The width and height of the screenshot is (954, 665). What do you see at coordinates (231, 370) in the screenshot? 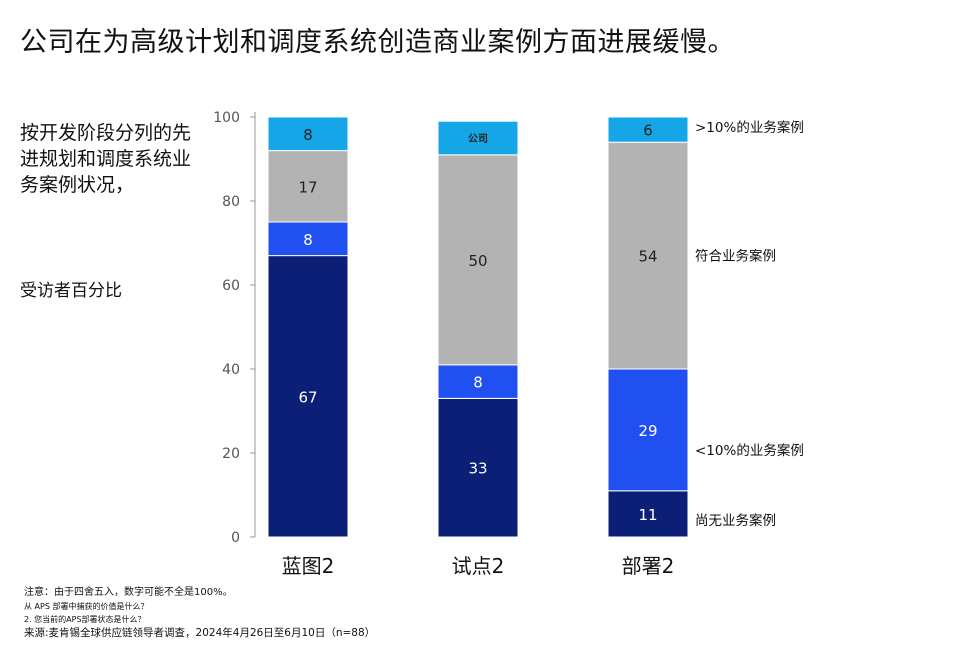
I see `y-tick-label: 40` at bounding box center [231, 370].